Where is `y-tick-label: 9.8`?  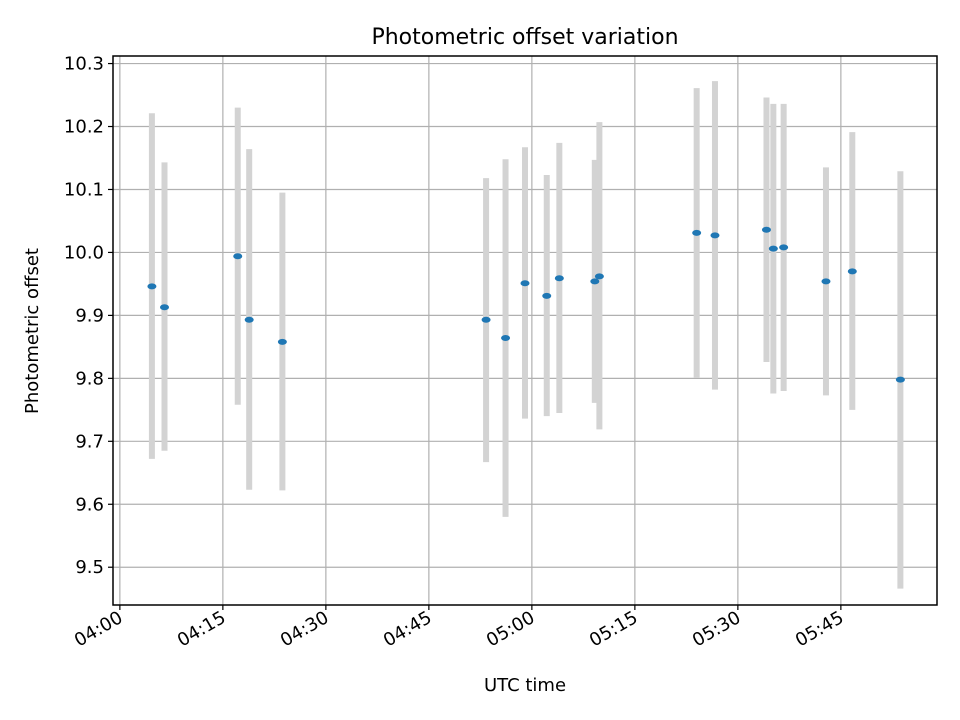
y-tick-label: 9.8 is located at coordinates (89, 378).